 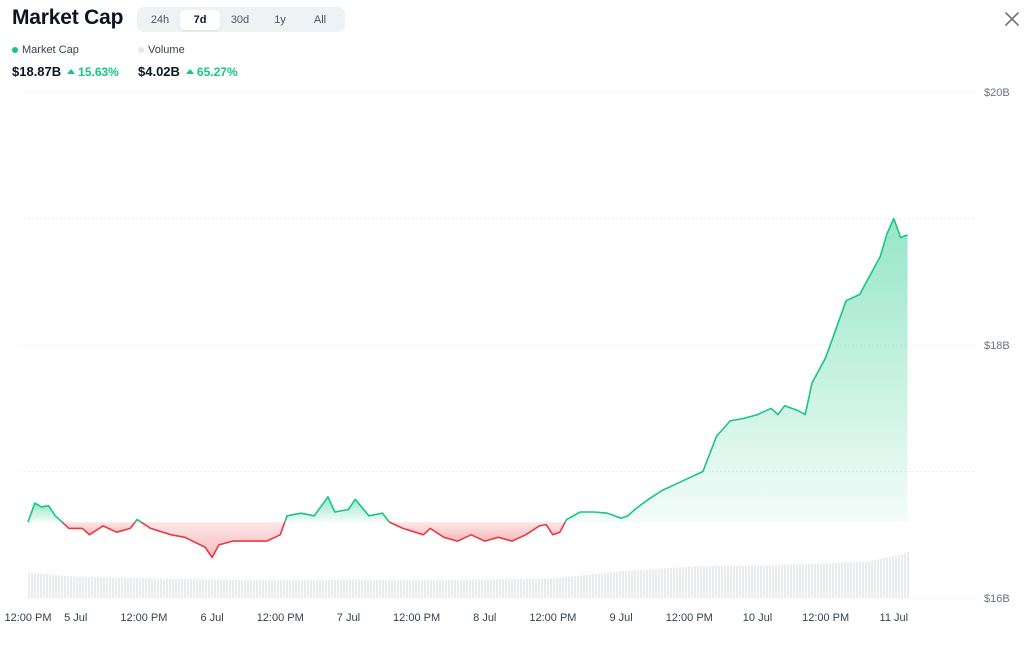 What do you see at coordinates (68, 17) in the screenshot?
I see `page-title: Market Cap` at bounding box center [68, 17].